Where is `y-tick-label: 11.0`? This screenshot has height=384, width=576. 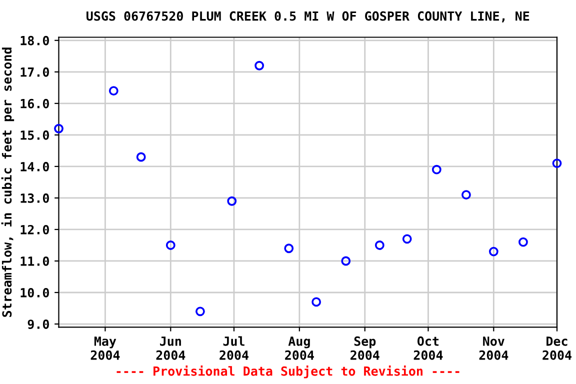 y-tick-label: 11.0 is located at coordinates (34, 261).